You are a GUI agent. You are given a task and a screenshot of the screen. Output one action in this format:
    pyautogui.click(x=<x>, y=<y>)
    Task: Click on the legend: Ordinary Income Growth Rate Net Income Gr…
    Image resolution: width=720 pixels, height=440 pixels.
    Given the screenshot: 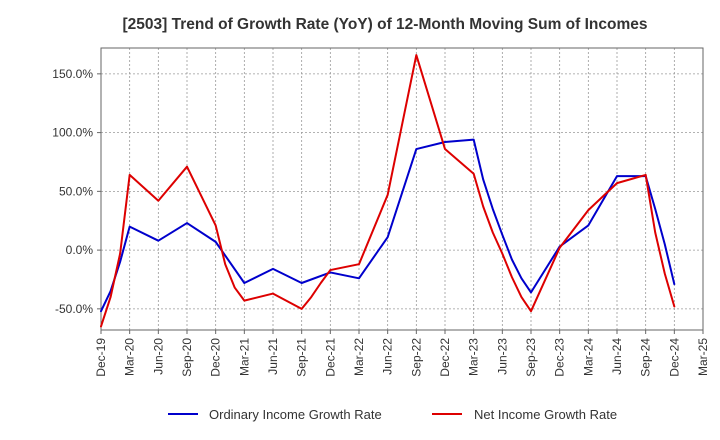 What is the action you would take?
    pyautogui.click(x=392, y=414)
    